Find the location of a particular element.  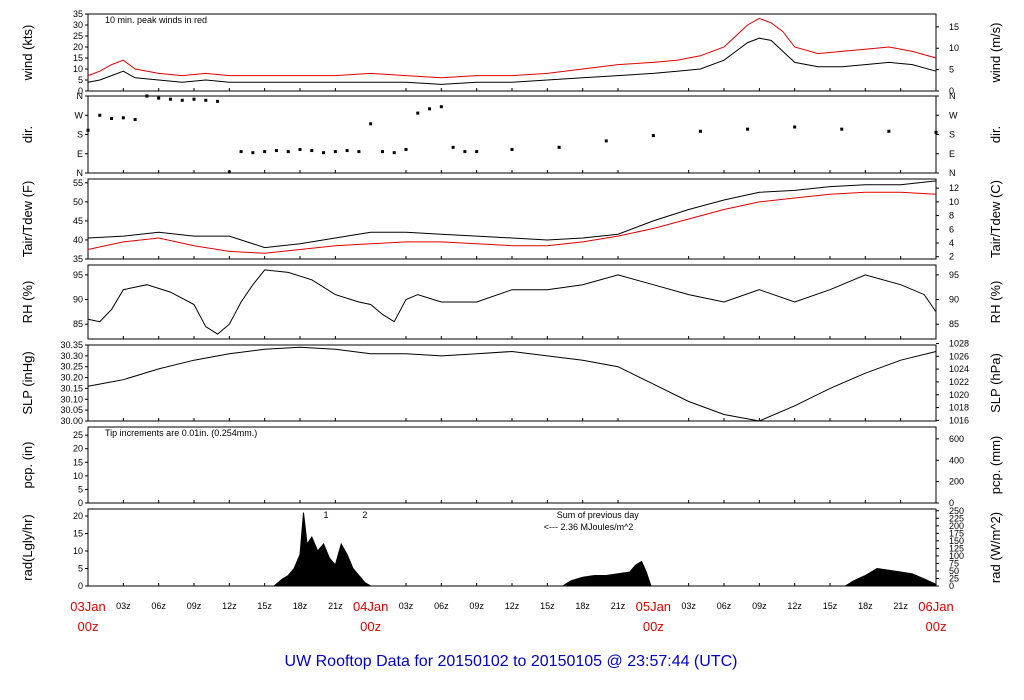

y-axis-label: Tair/Tdew (F) is located at coordinates (27, 219).